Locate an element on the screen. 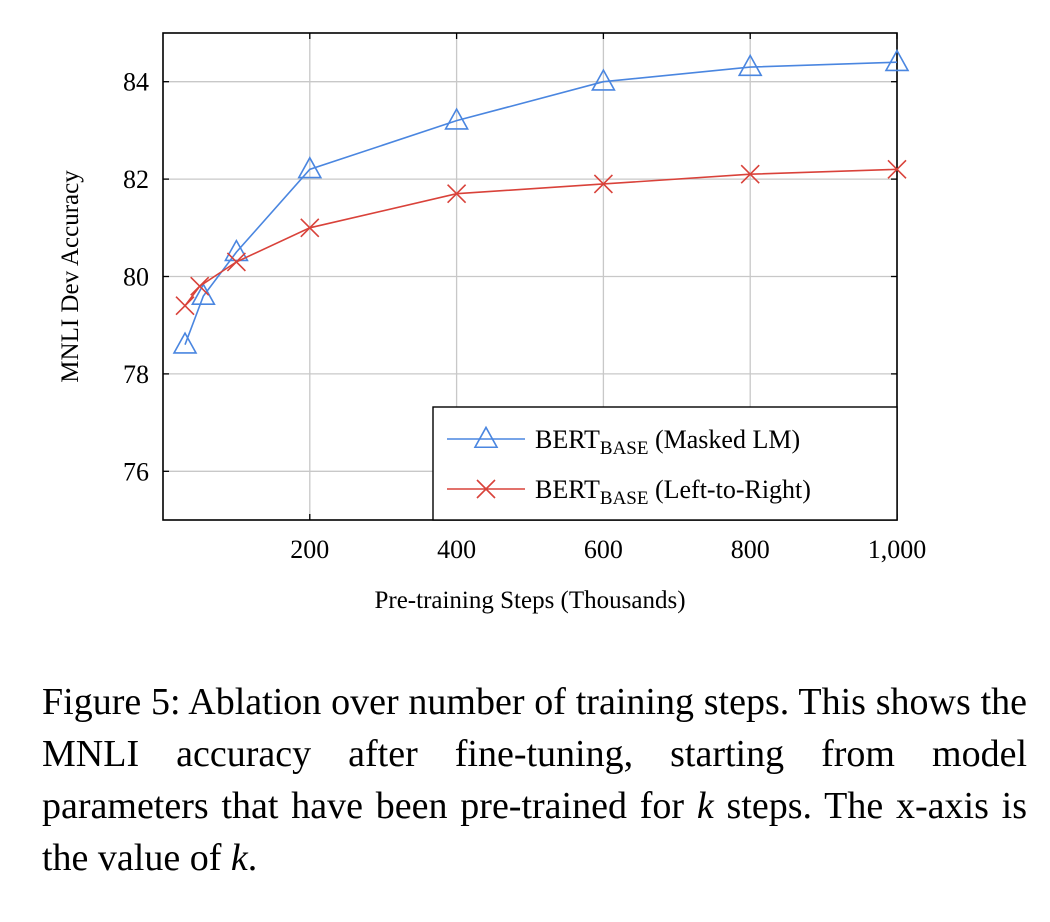 The height and width of the screenshot is (922, 1050). y-tick-label: 82 is located at coordinates (136, 179).